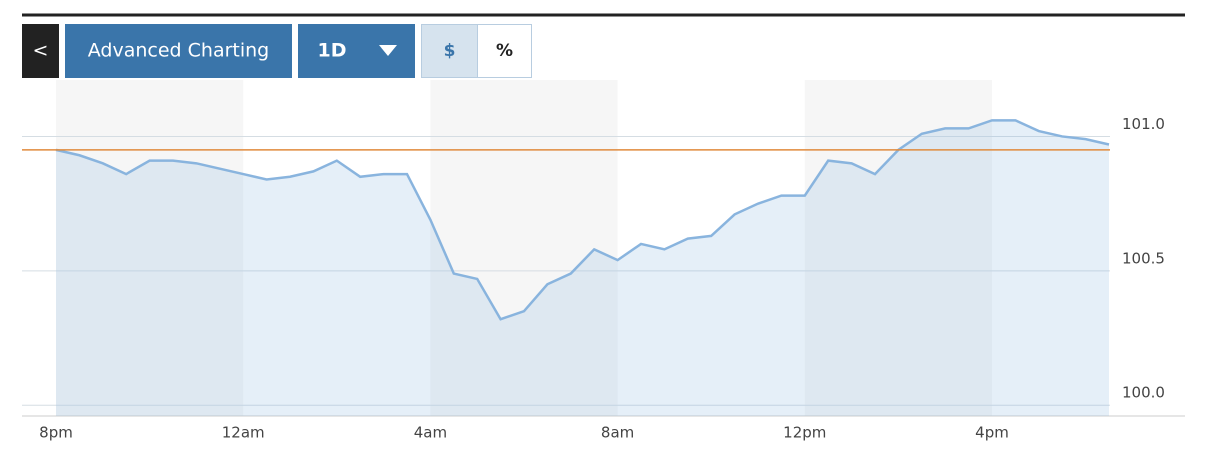 The height and width of the screenshot is (460, 1224). What do you see at coordinates (1143, 124) in the screenshot?
I see `y-tick-label: 101.0` at bounding box center [1143, 124].